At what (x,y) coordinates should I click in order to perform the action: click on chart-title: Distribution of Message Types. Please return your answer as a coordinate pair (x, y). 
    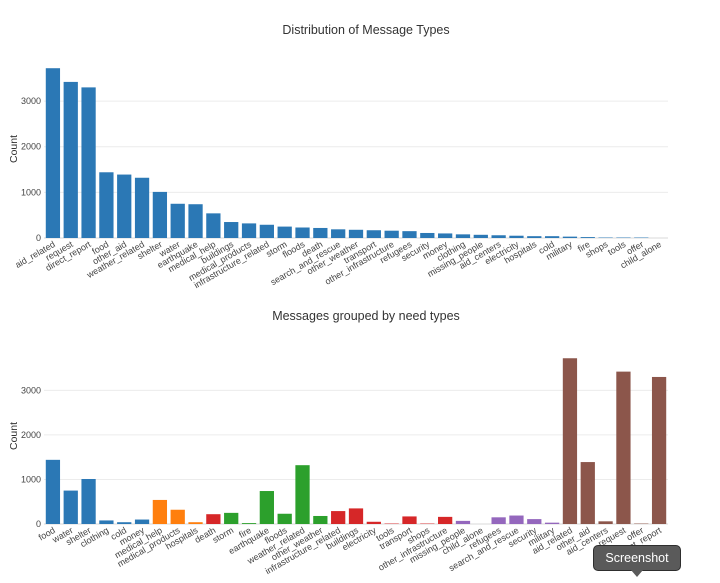
    Looking at the image, I should click on (365, 30).